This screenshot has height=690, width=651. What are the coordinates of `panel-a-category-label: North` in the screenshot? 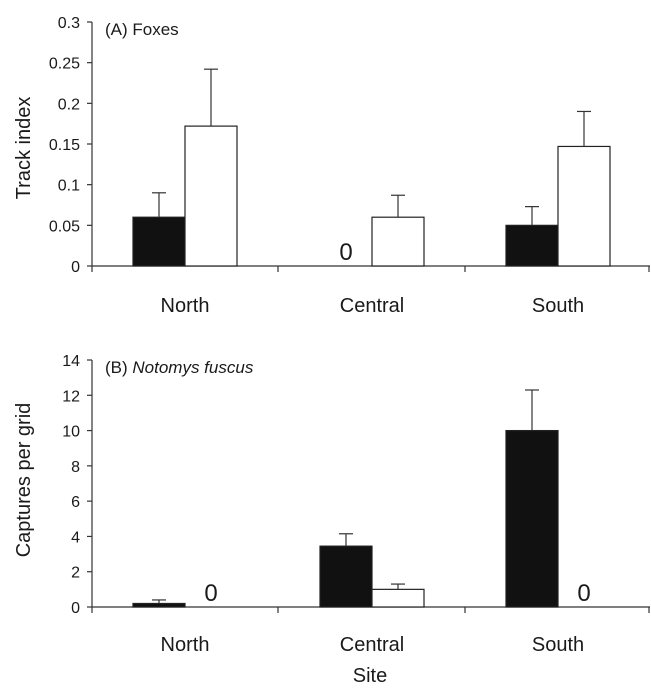 It's located at (185, 306).